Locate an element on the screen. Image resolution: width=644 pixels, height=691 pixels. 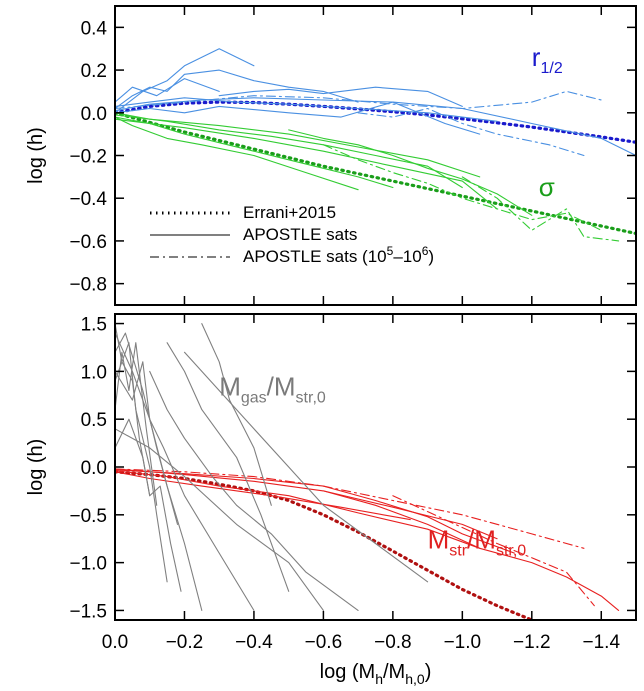
x-tick-label: −0.4 is located at coordinates (254, 642).